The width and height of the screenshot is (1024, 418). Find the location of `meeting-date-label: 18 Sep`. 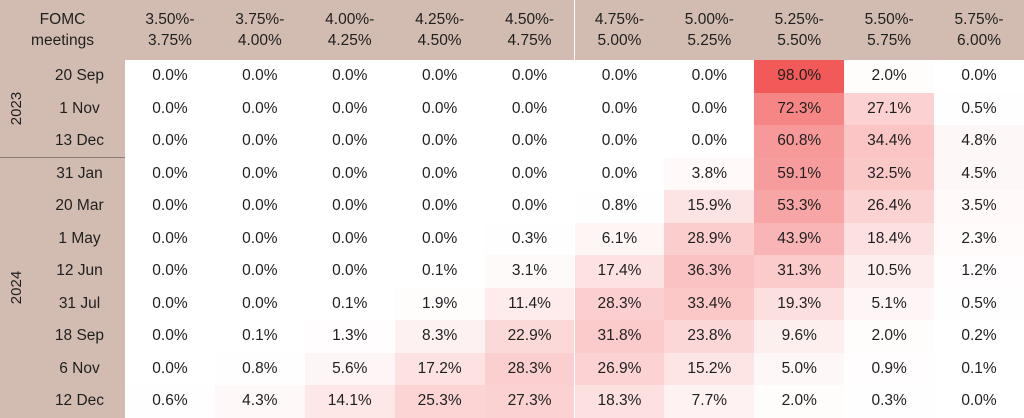

meeting-date-label: 18 Sep is located at coordinates (79, 335).